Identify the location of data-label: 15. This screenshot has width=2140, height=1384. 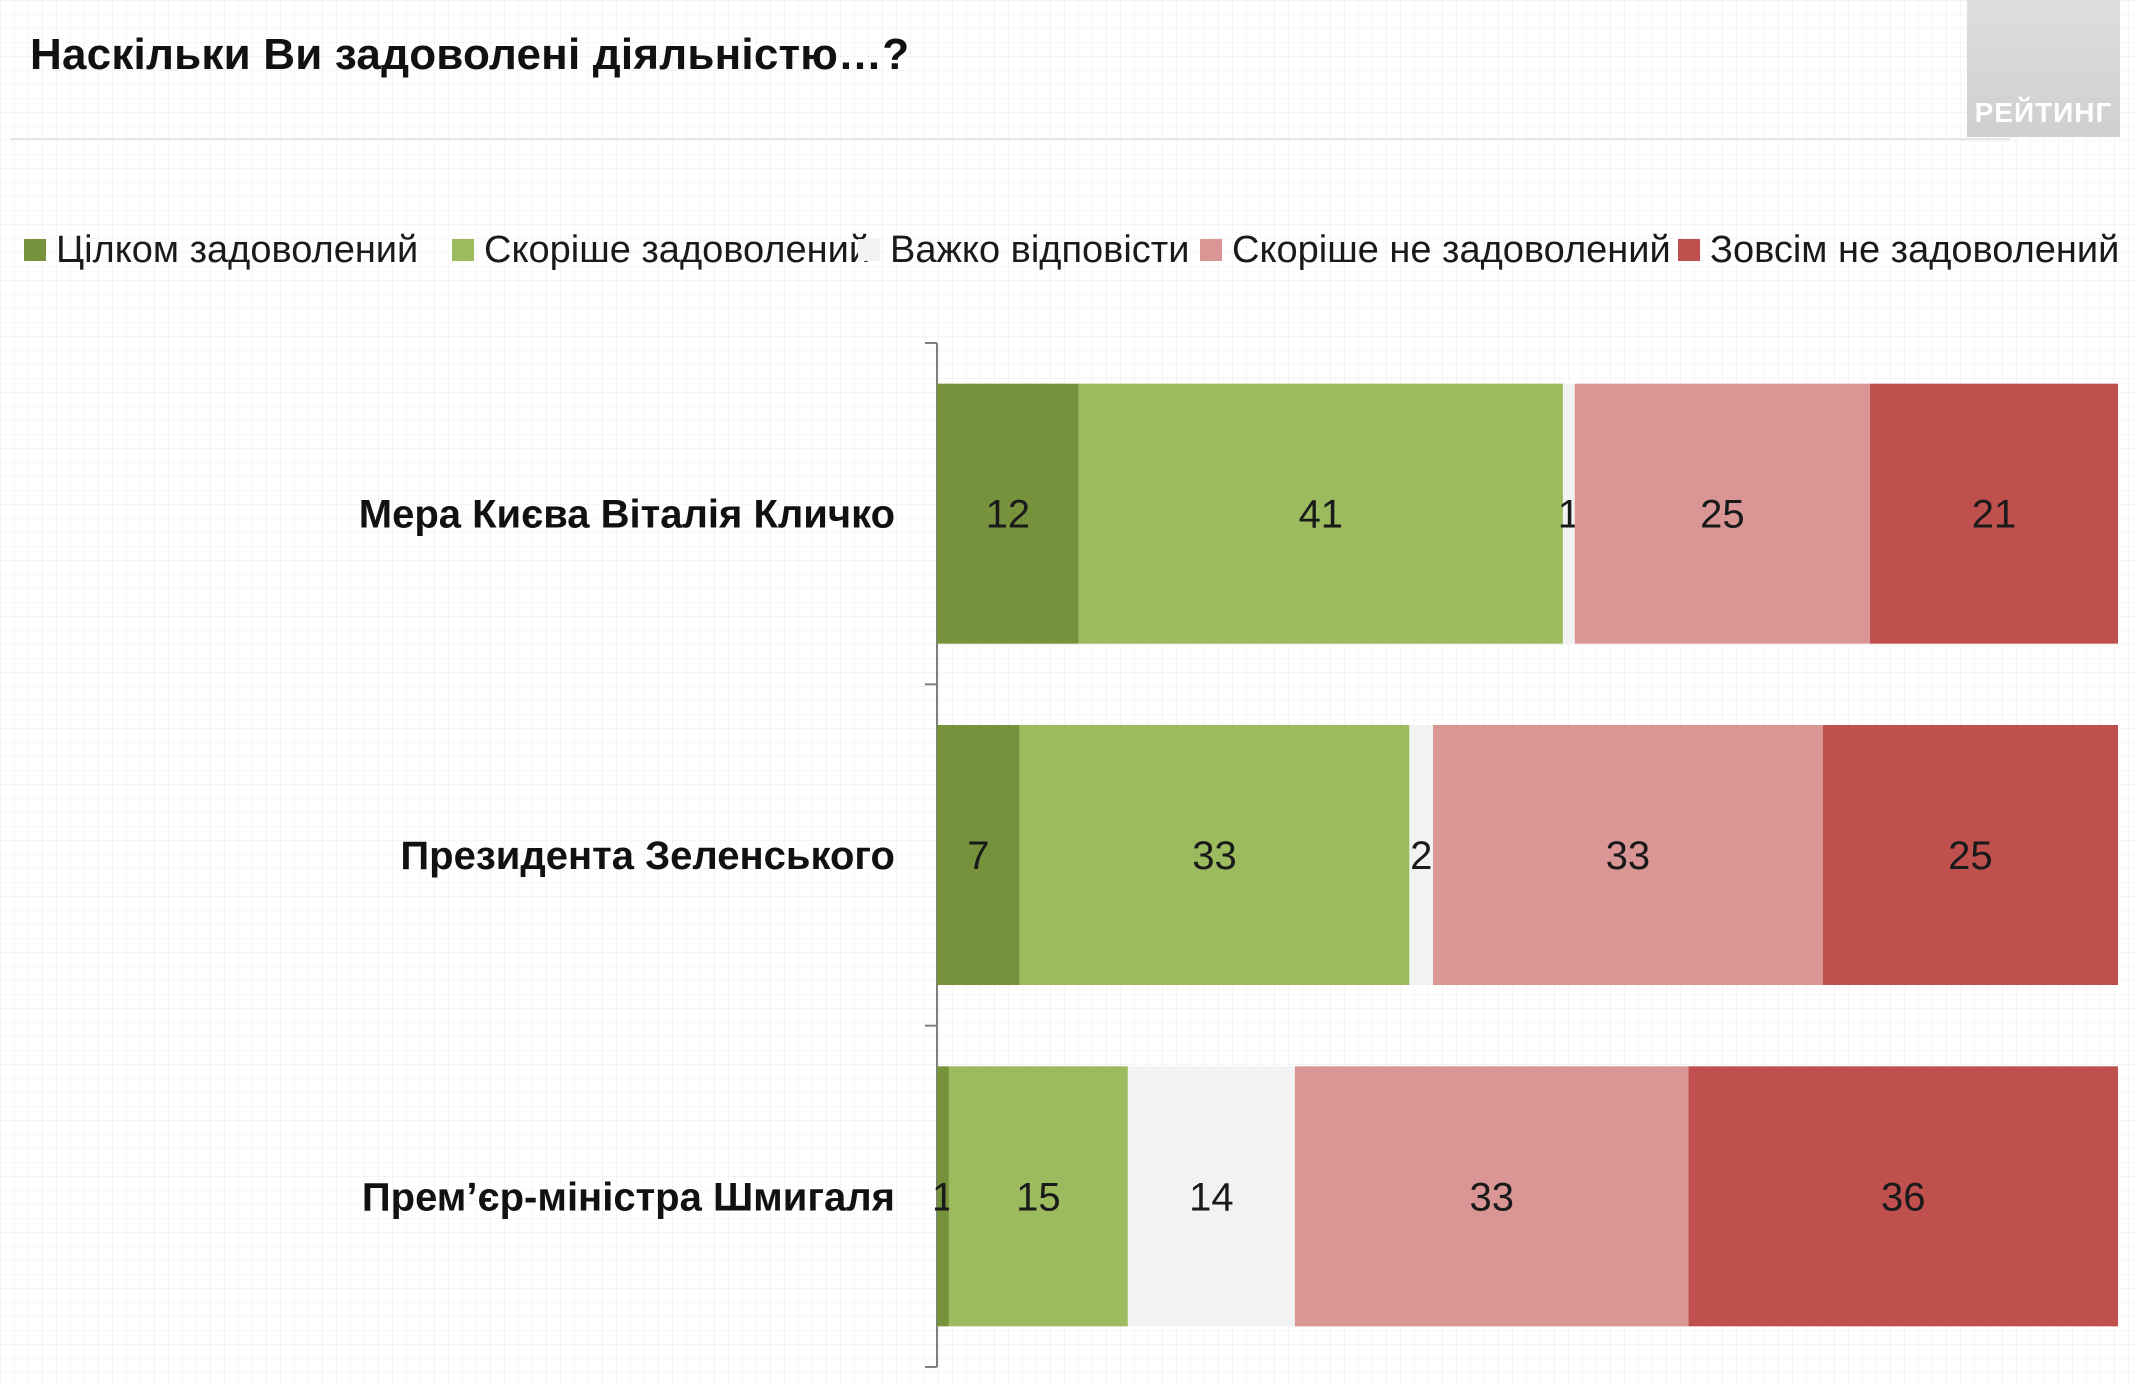
(1038, 1197).